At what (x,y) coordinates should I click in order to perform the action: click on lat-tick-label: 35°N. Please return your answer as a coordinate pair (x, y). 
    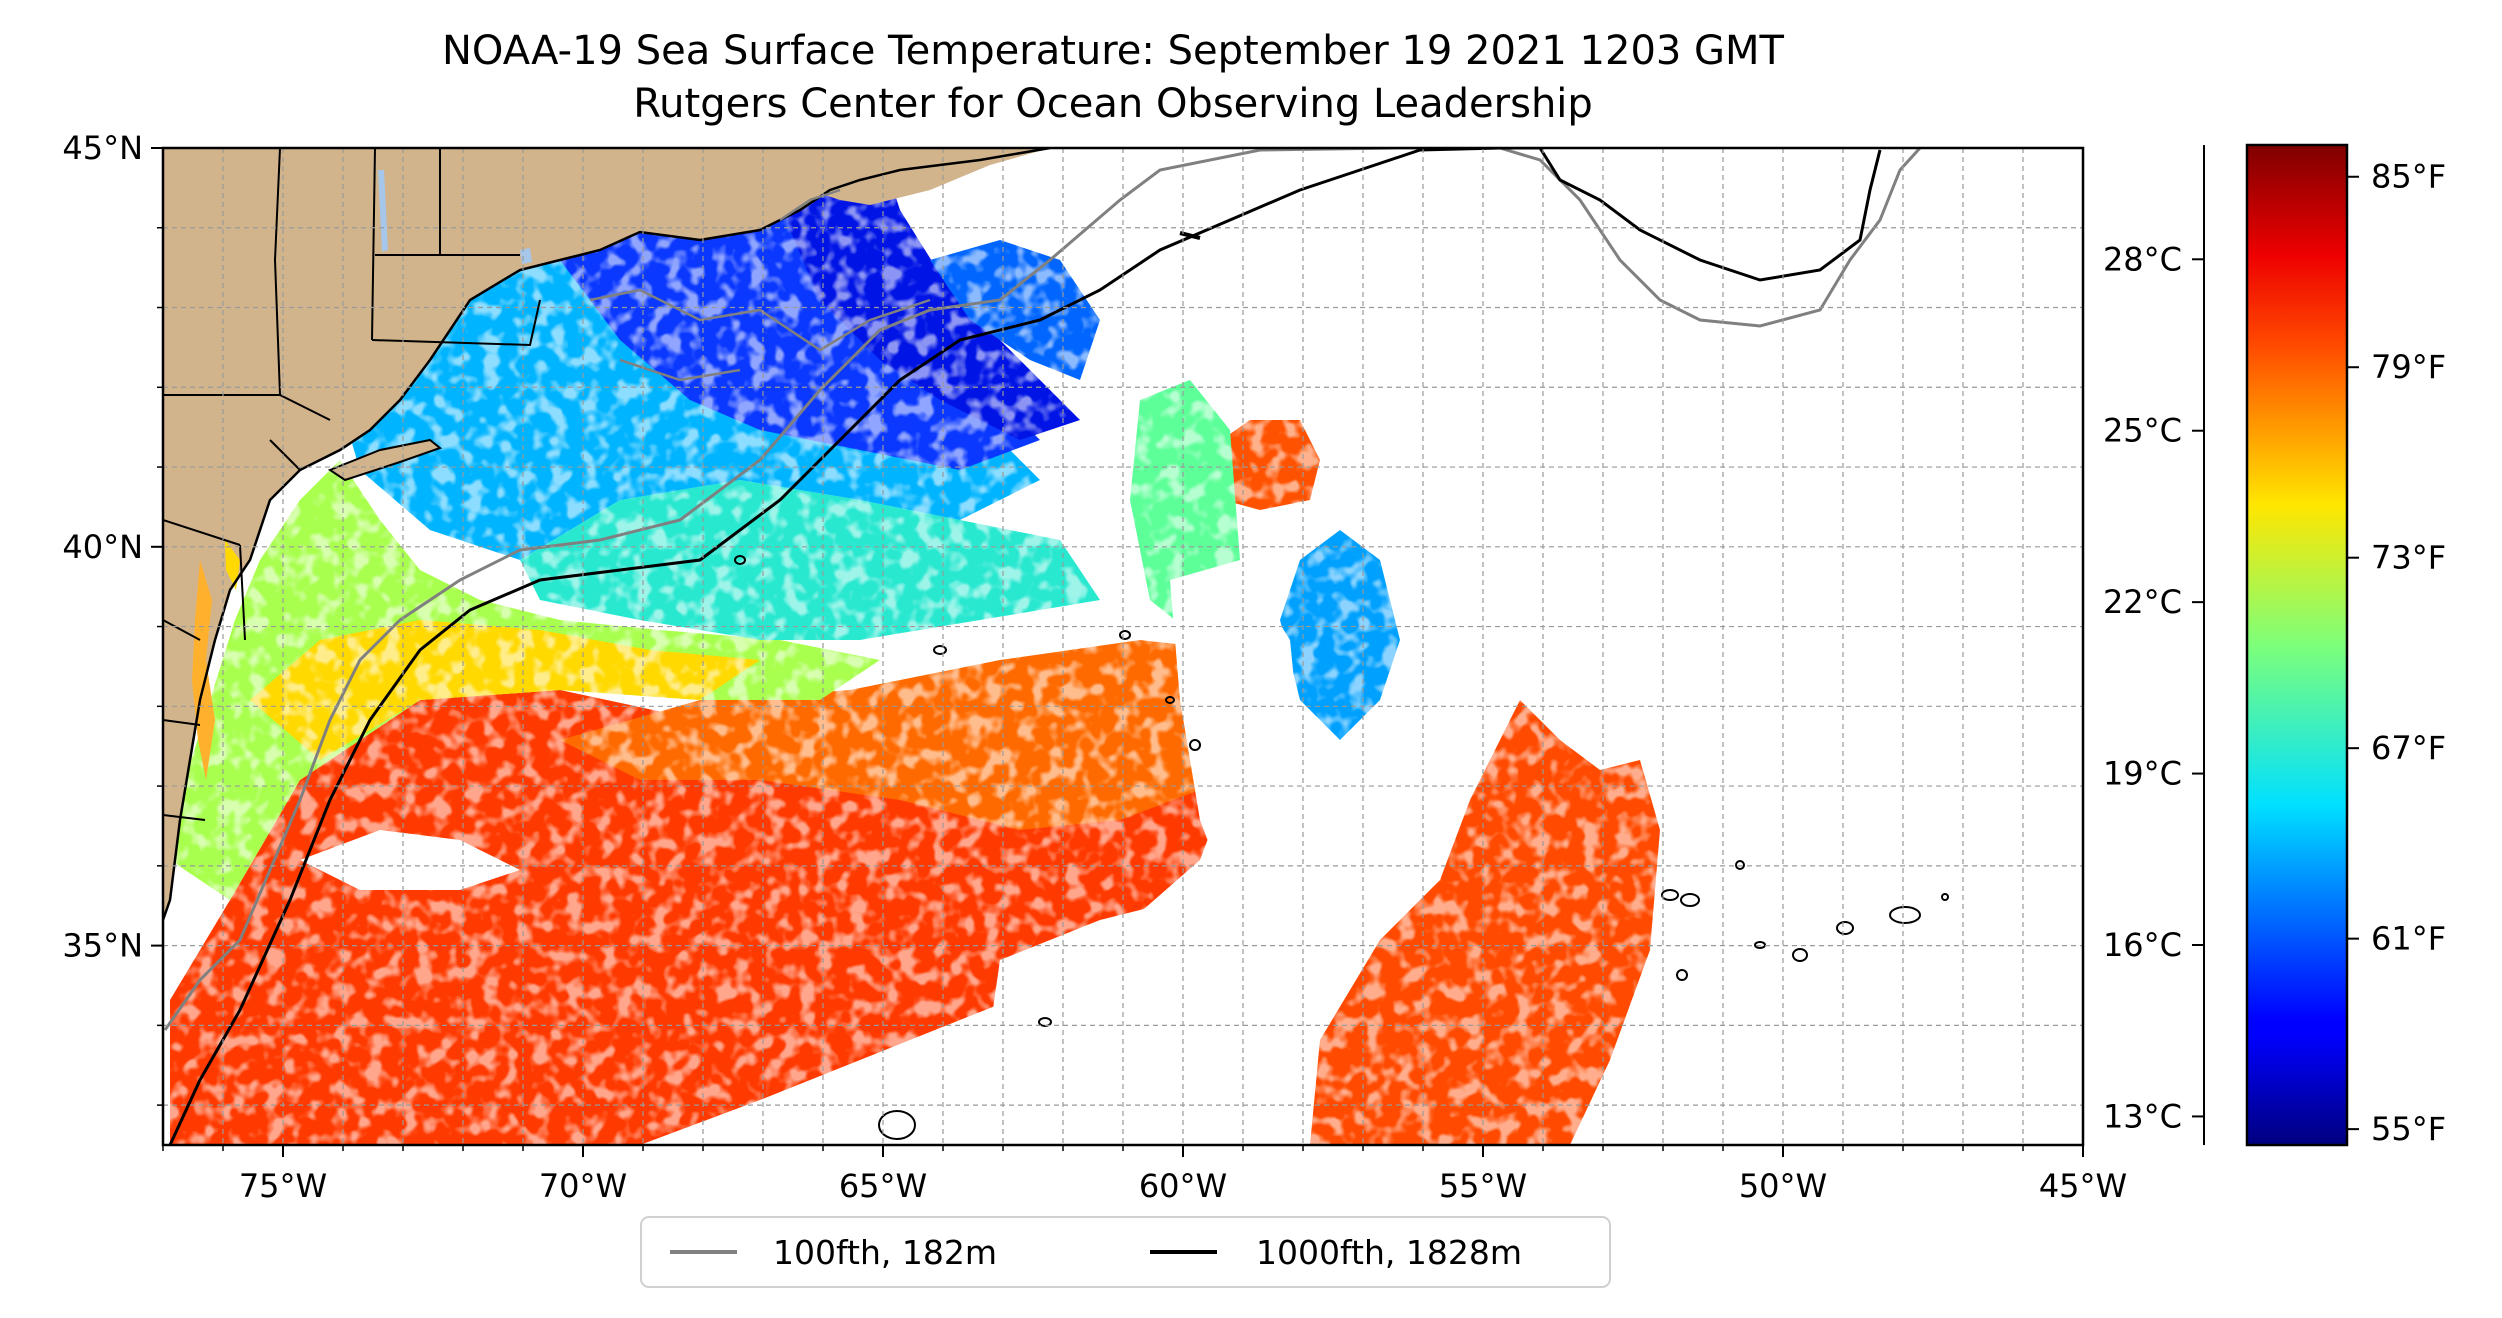
    Looking at the image, I should click on (102, 946).